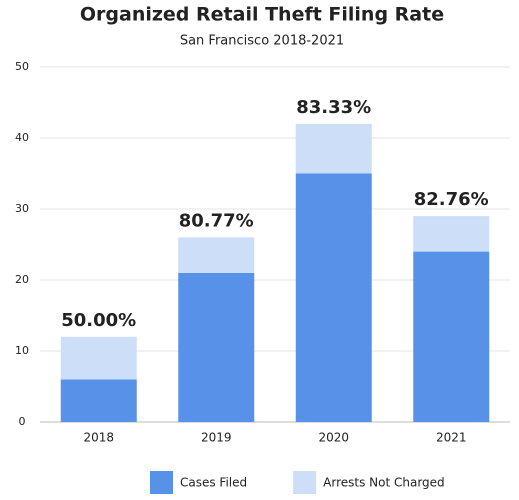 The image size is (519, 500). What do you see at coordinates (98, 438) in the screenshot?
I see `x-tick-label: 2018` at bounding box center [98, 438].